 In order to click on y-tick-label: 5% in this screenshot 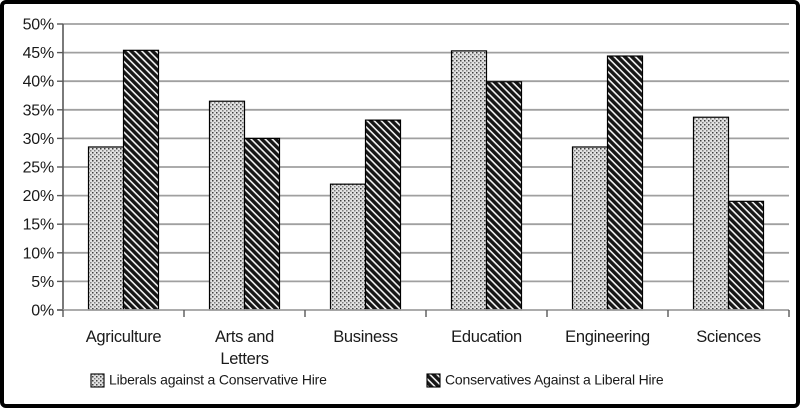, I will do `click(42, 282)`.